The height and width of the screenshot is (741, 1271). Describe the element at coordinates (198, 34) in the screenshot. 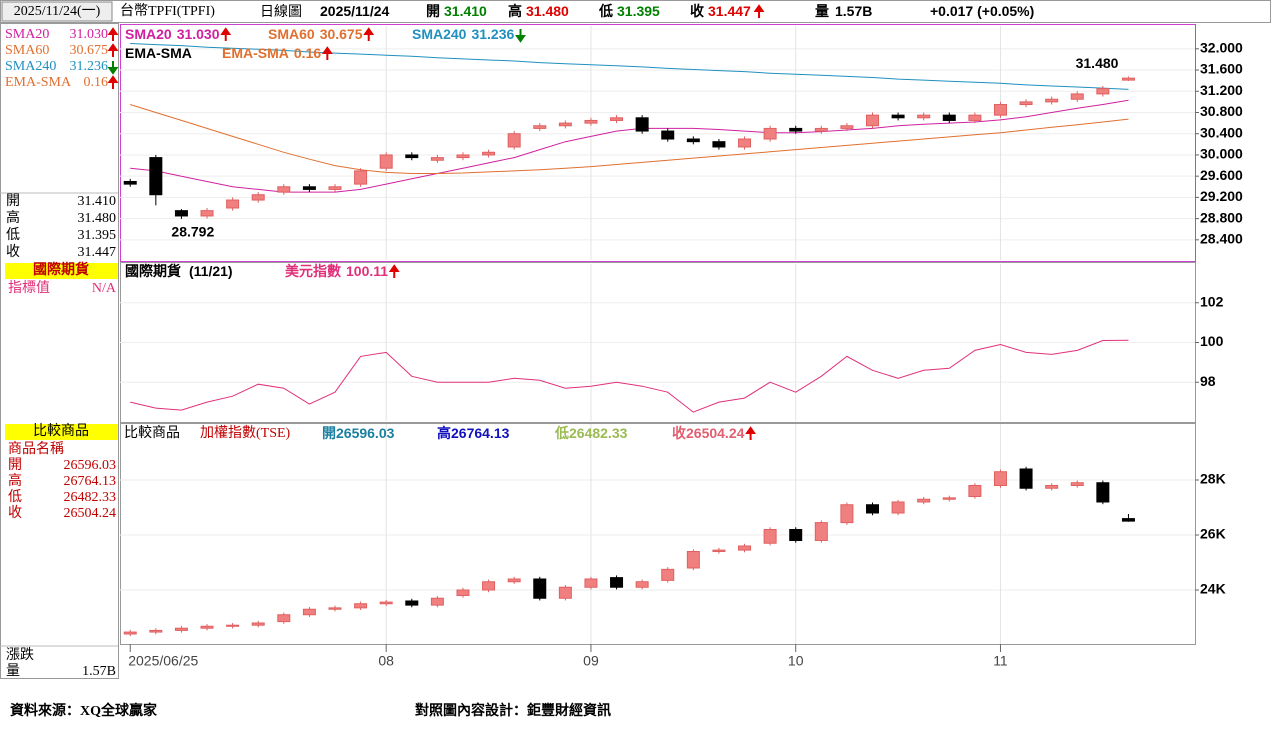

I see `legend-entry-part: 31.030` at that location.